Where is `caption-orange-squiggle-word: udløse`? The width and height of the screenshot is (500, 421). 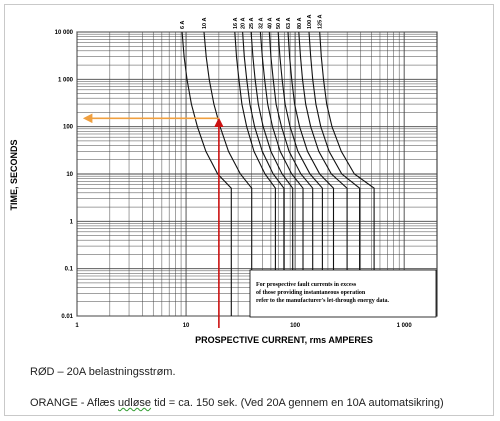
caption-orange-squiggle-word: udløse is located at coordinates (135, 403).